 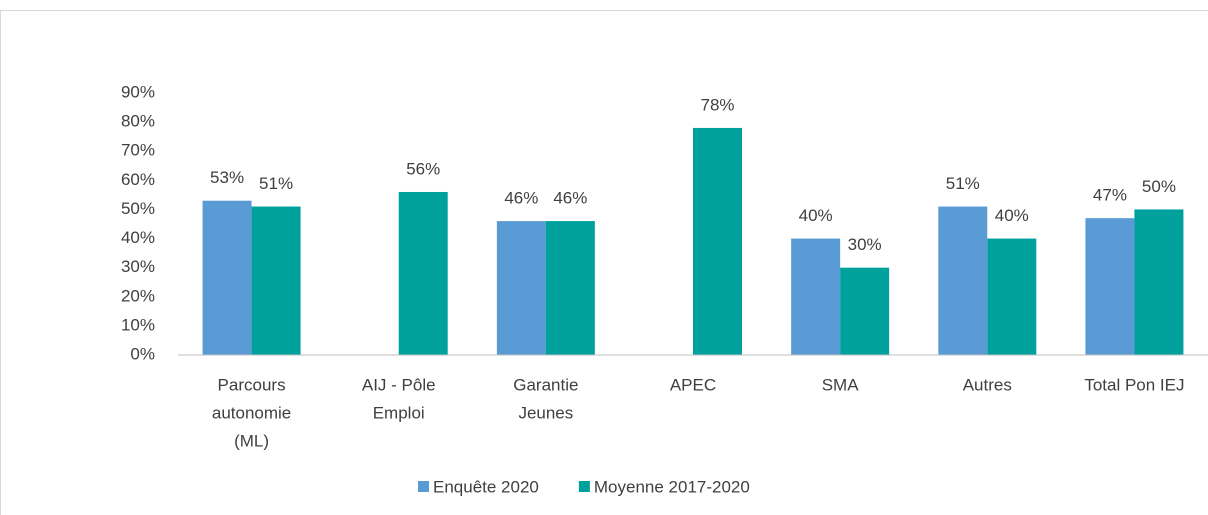 What do you see at coordinates (987, 384) in the screenshot?
I see `x-tick-label: Autres` at bounding box center [987, 384].